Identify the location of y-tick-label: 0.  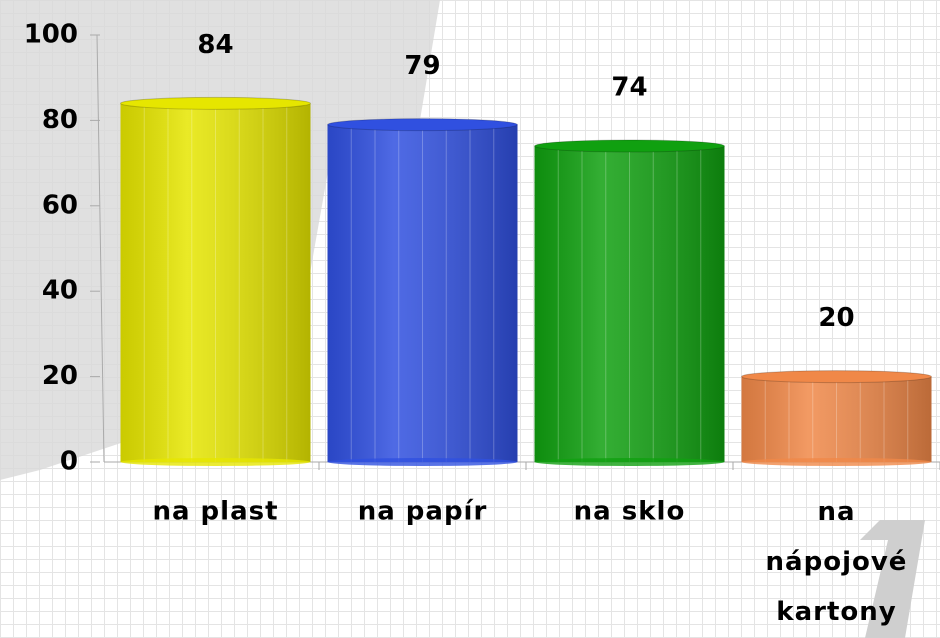
(69, 462).